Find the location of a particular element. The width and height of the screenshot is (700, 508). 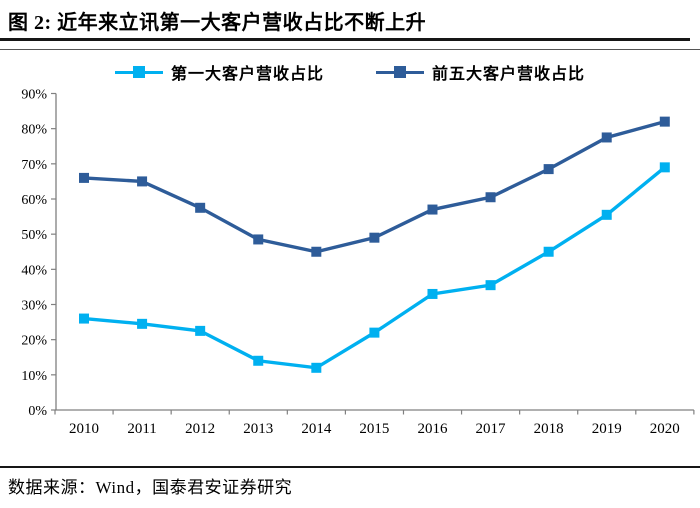

y-axis-tick-label: 10% is located at coordinates (34, 376).